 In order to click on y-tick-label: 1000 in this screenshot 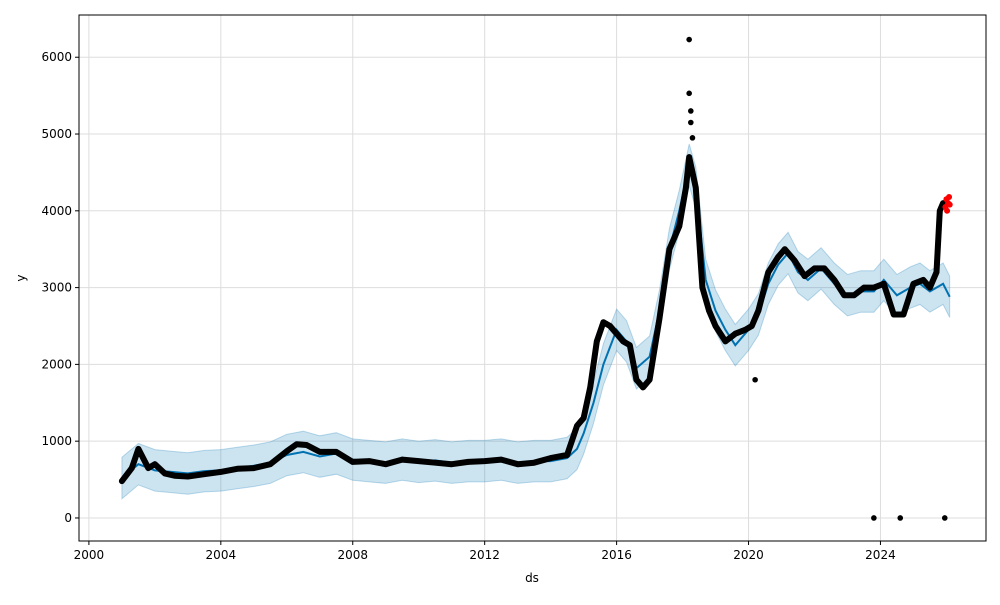, I will do `click(56, 441)`.